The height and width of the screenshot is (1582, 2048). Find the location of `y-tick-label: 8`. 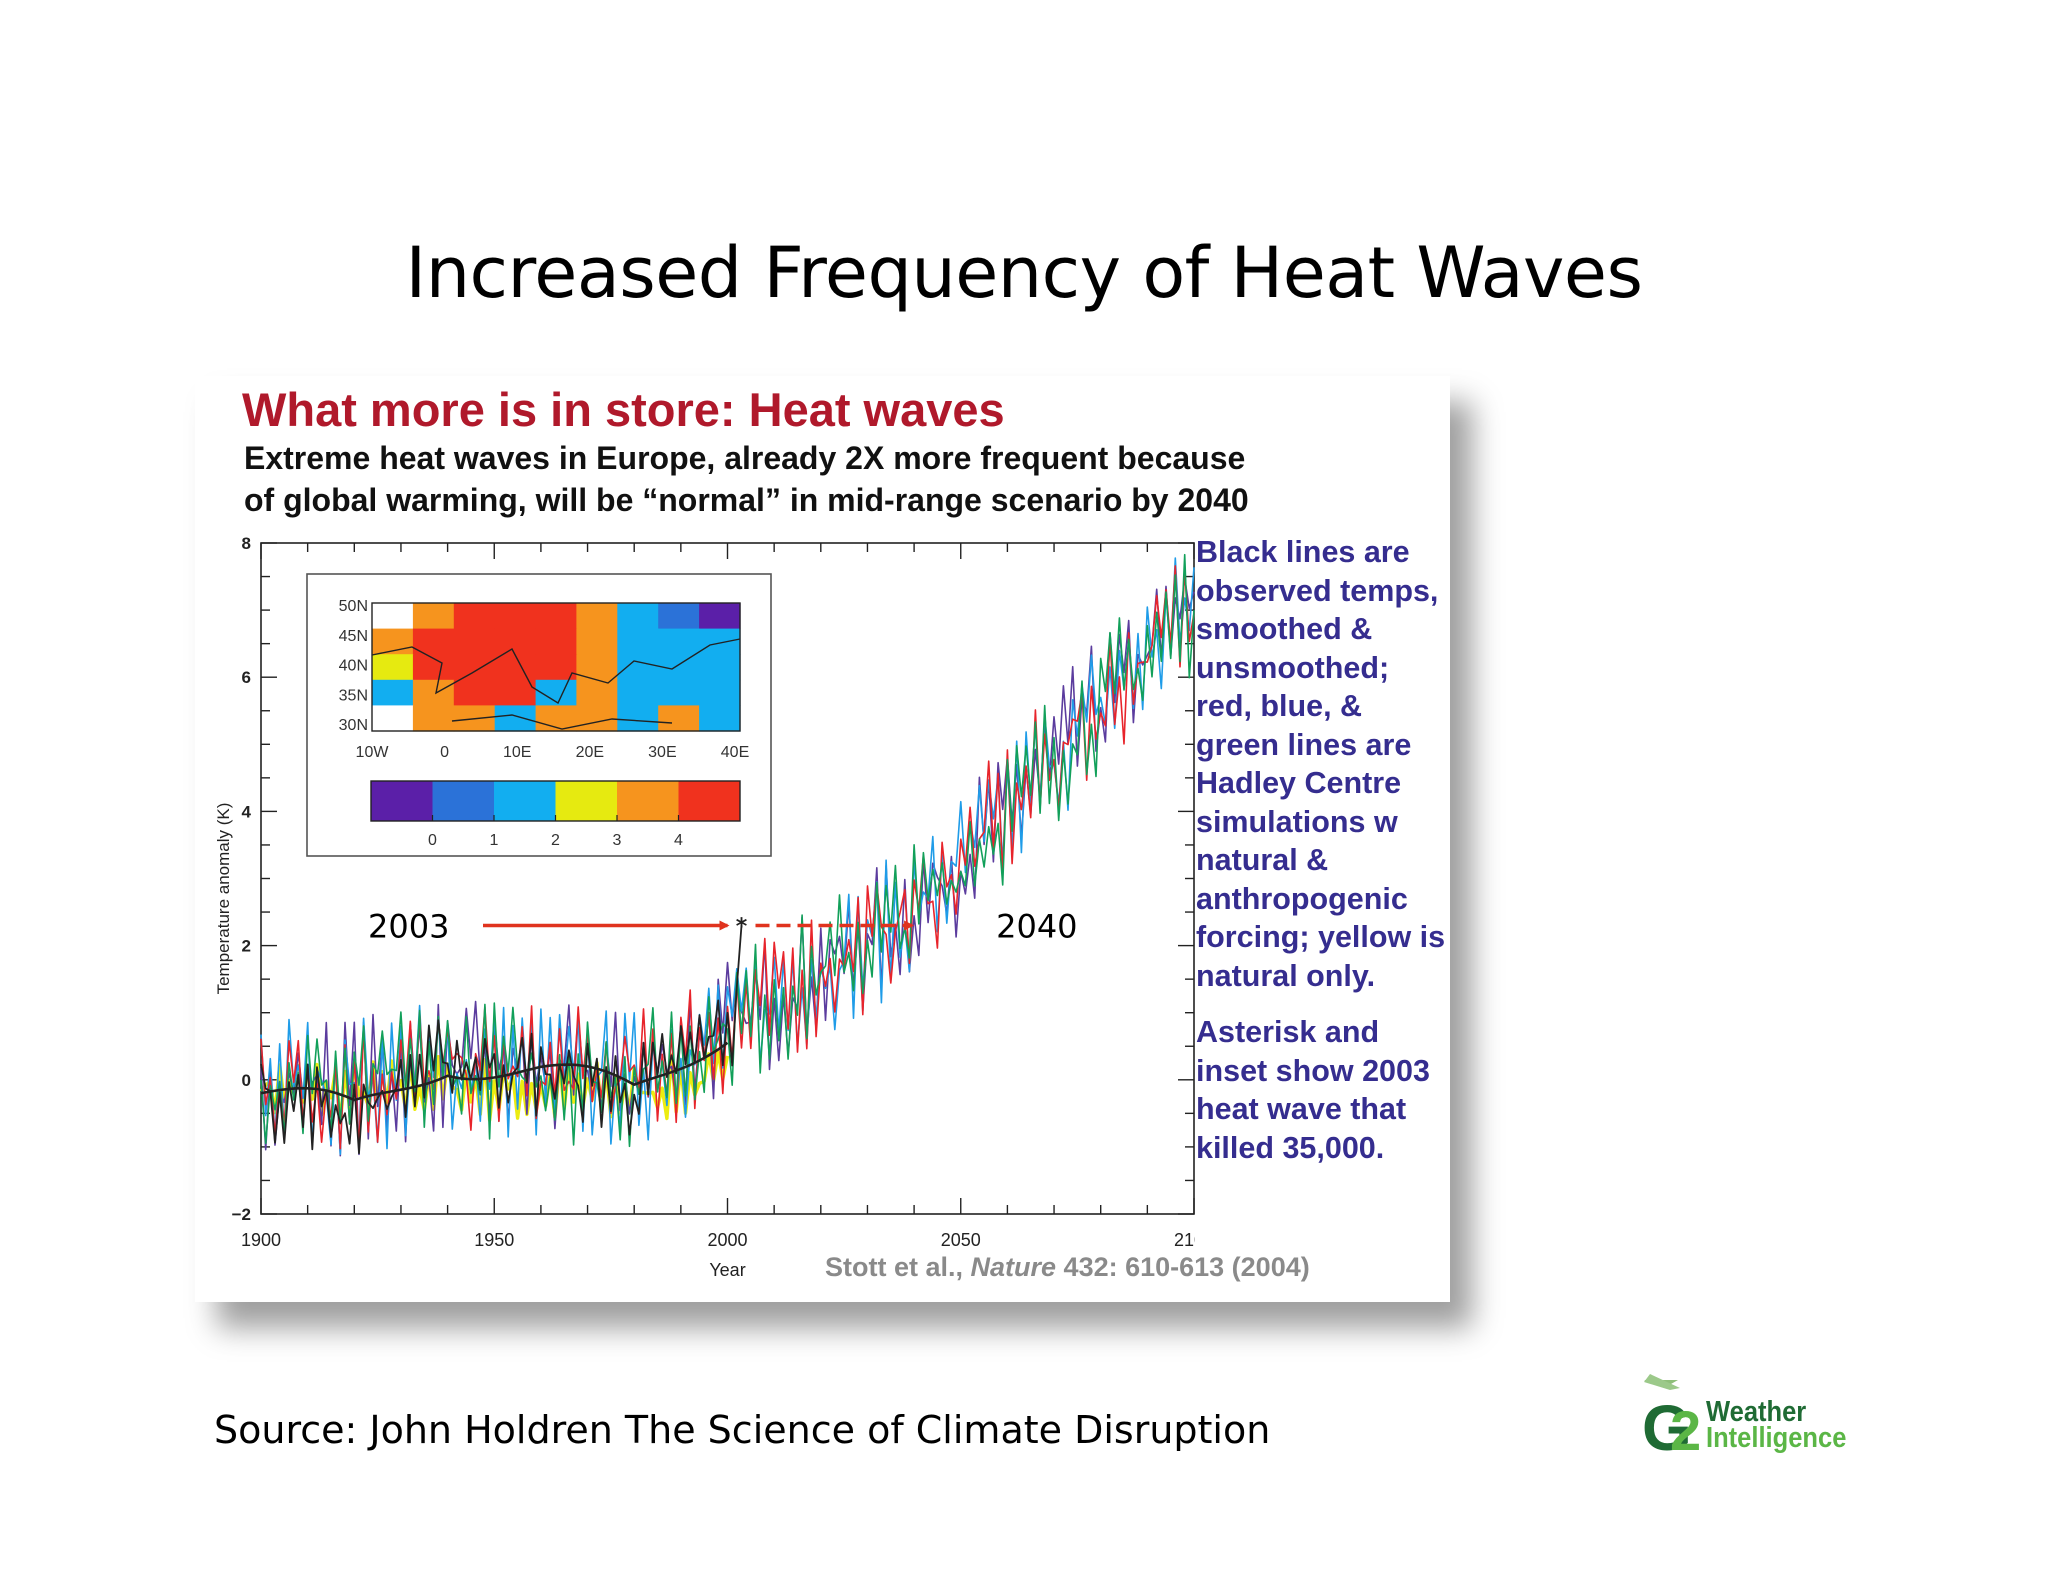

y-tick-label: 8 is located at coordinates (246, 543).